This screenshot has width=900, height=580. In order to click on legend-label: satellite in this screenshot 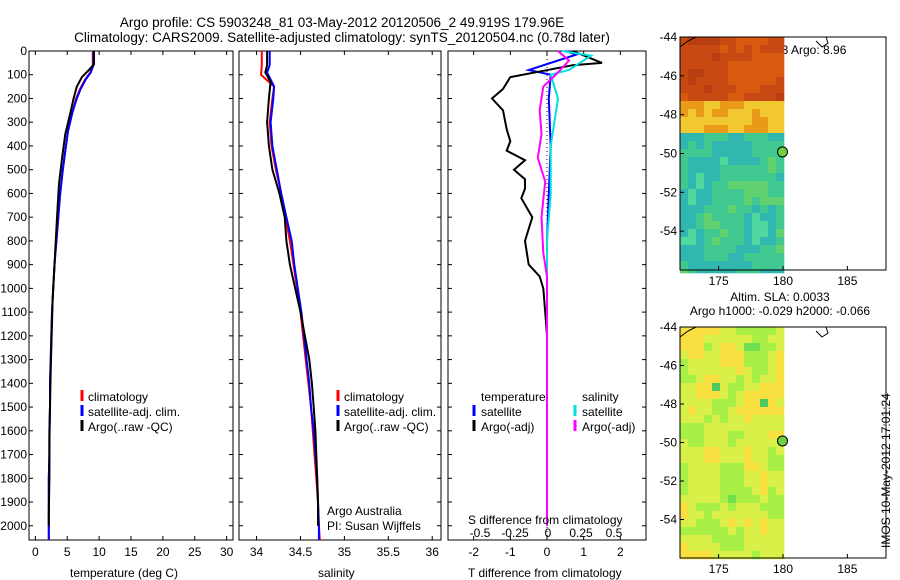, I will do `click(501, 412)`.